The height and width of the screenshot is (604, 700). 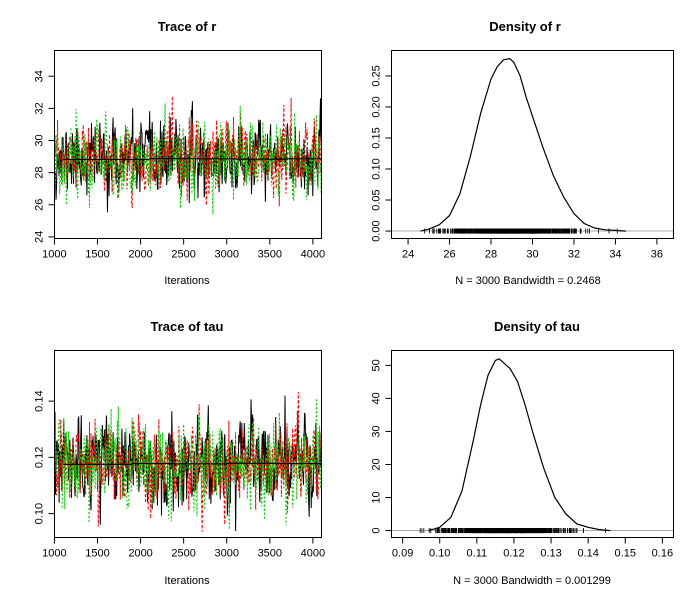 What do you see at coordinates (532, 255) in the screenshot?
I see `density-r-xtick-label: 30` at bounding box center [532, 255].